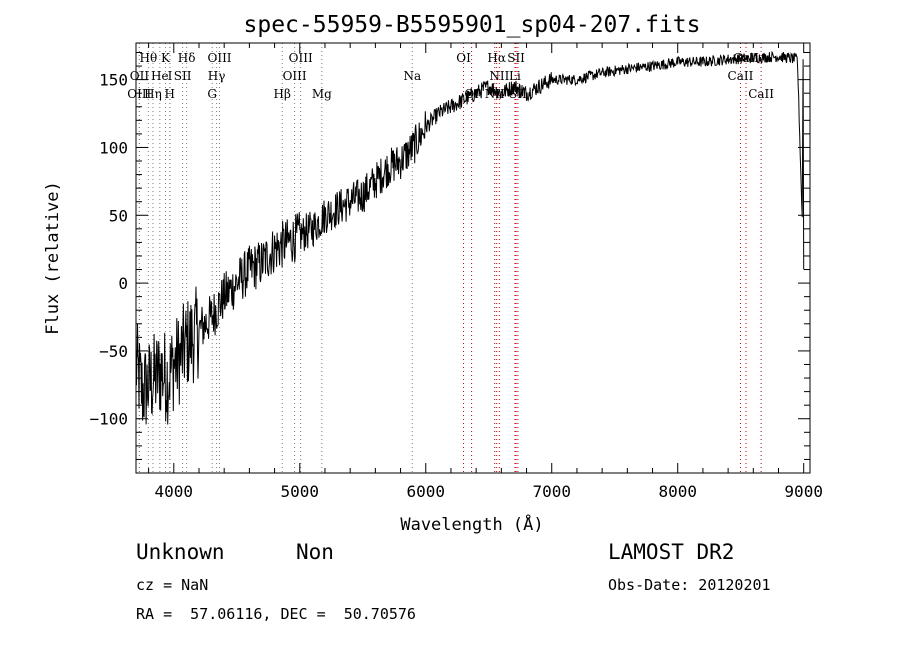 The width and height of the screenshot is (900, 650). Describe the element at coordinates (322, 94) in the screenshot. I see `line-label: Mg` at that location.